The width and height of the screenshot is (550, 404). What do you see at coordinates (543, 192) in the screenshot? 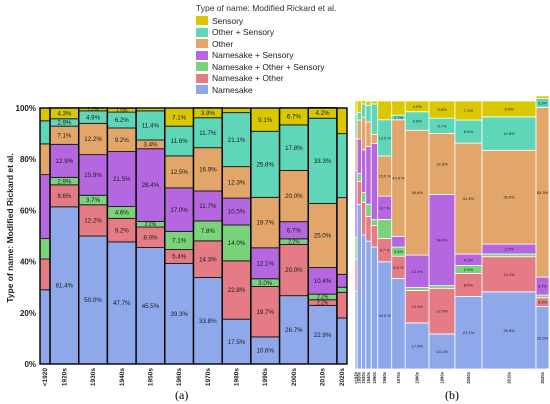
I see `bar-data-label: 63.3%` at bounding box center [543, 192].